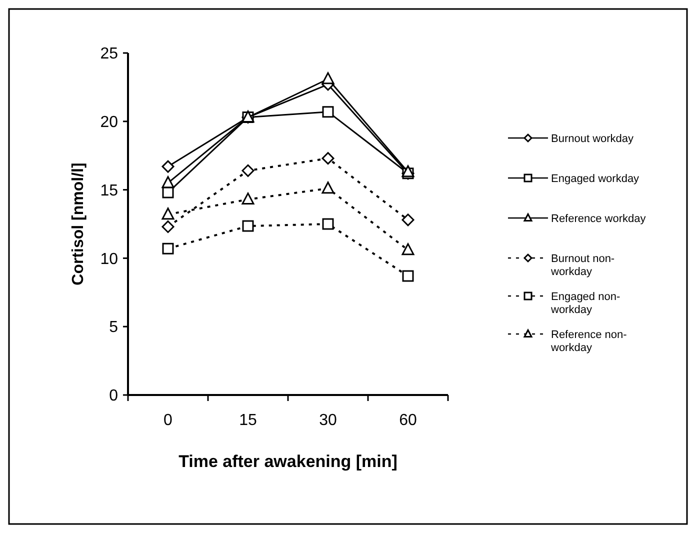  I want to click on y-axis-title: Cortisol [nmol/l], so click(78, 224).